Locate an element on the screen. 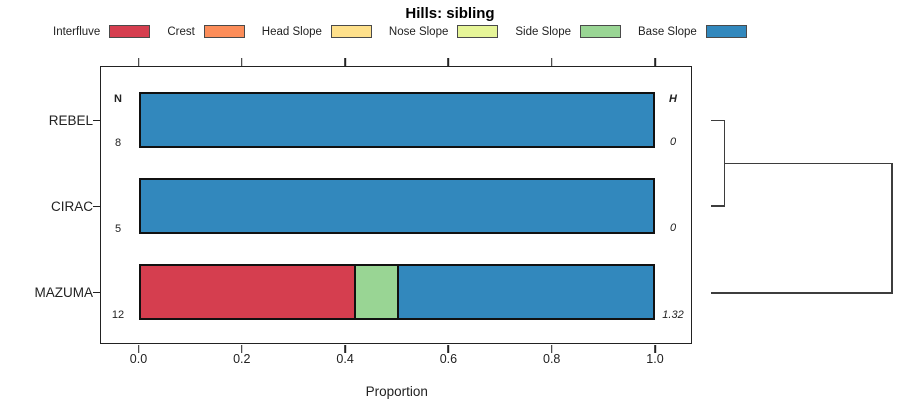 The height and width of the screenshot is (420, 900). dendrogram-merge-vertical is located at coordinates (892, 228).